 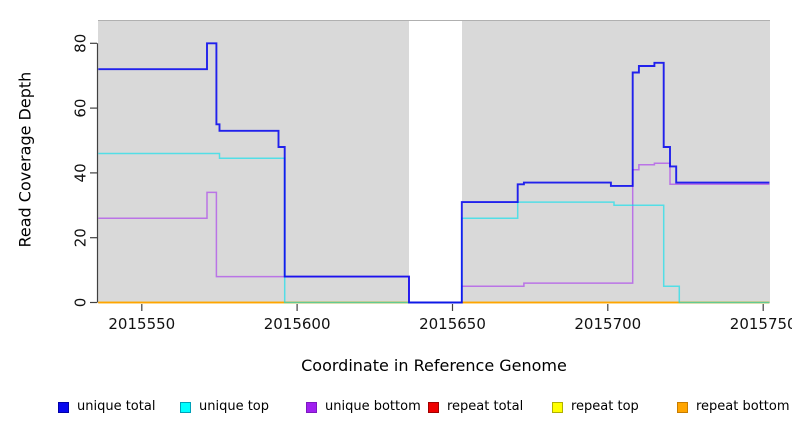 What do you see at coordinates (80, 303) in the screenshot?
I see `y-tick-label: 0` at bounding box center [80, 303].